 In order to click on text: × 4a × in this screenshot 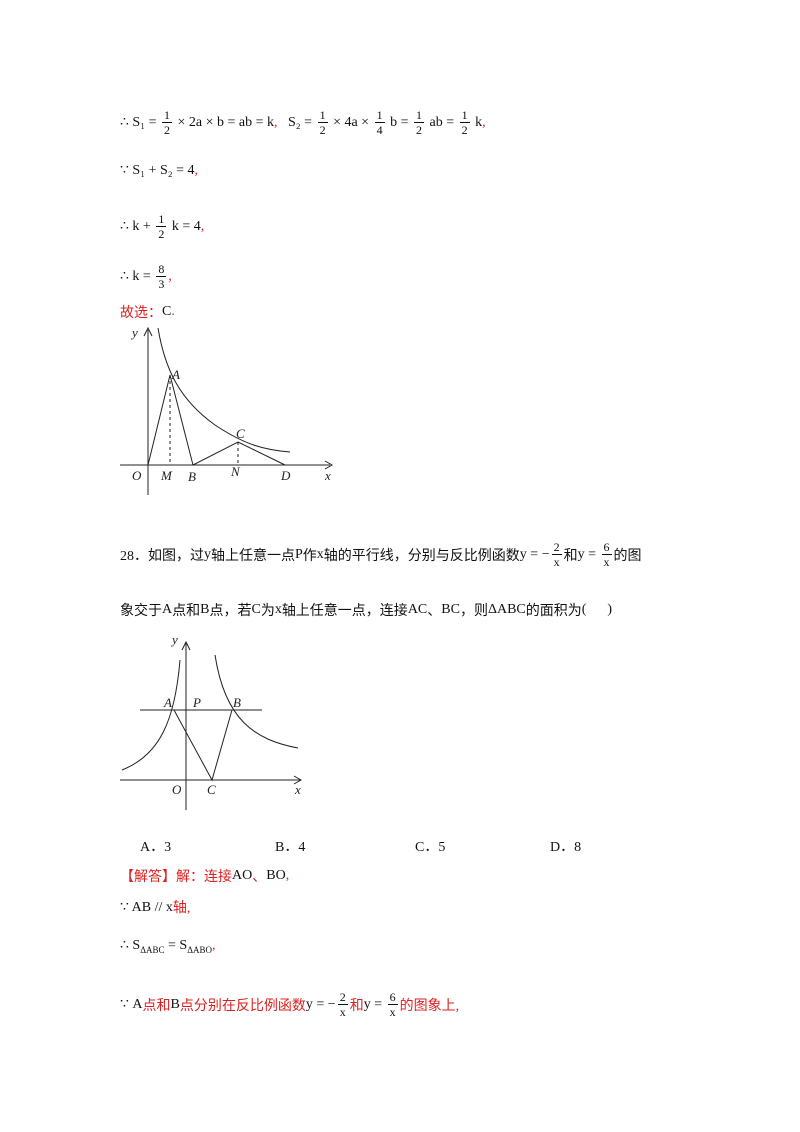, I will do `click(351, 122)`.